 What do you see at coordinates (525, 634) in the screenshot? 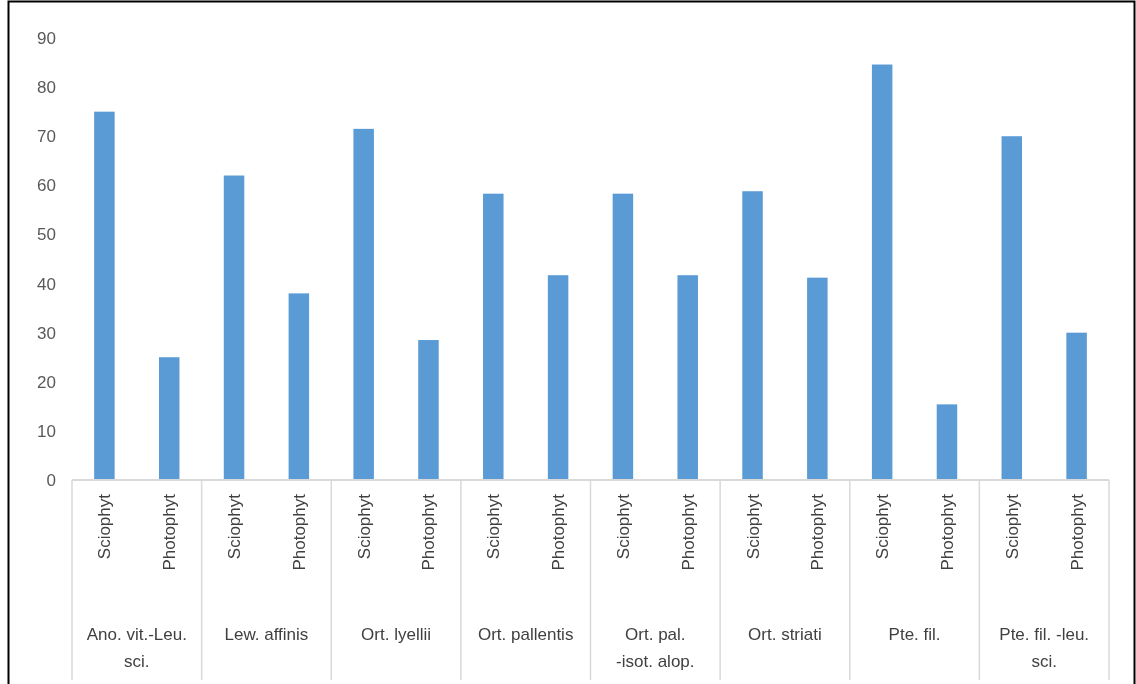
I see `text: Ort. pallentis` at bounding box center [525, 634].